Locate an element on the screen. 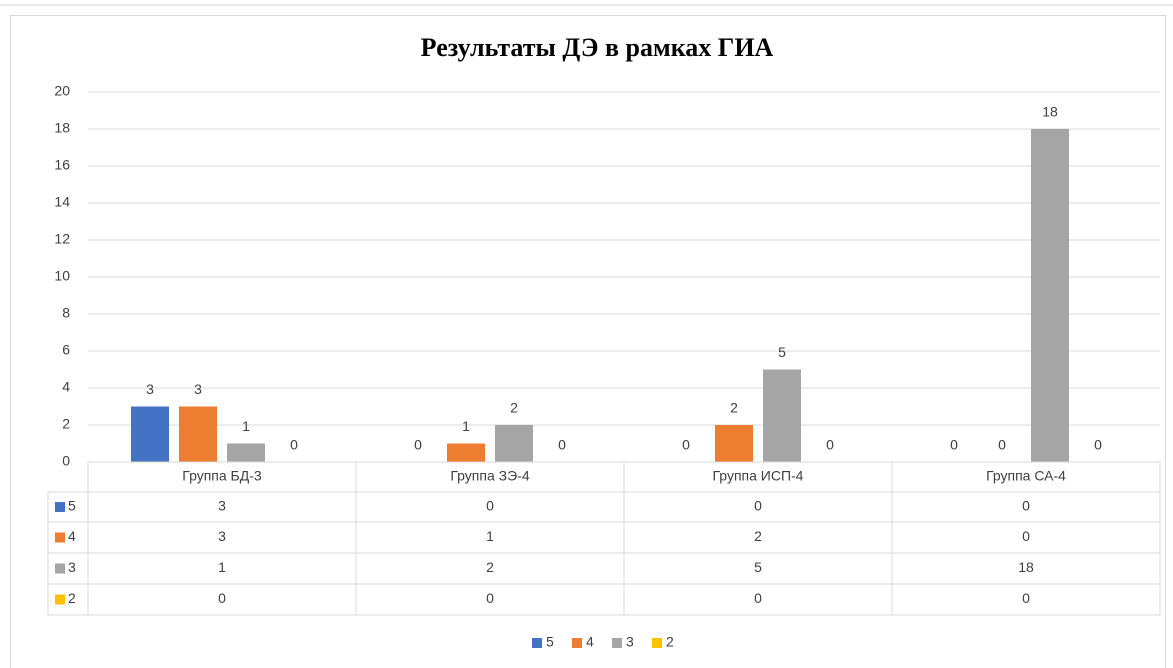 This screenshot has height=668, width=1173. x-tick-label: Группа ИСП-4 is located at coordinates (758, 476).